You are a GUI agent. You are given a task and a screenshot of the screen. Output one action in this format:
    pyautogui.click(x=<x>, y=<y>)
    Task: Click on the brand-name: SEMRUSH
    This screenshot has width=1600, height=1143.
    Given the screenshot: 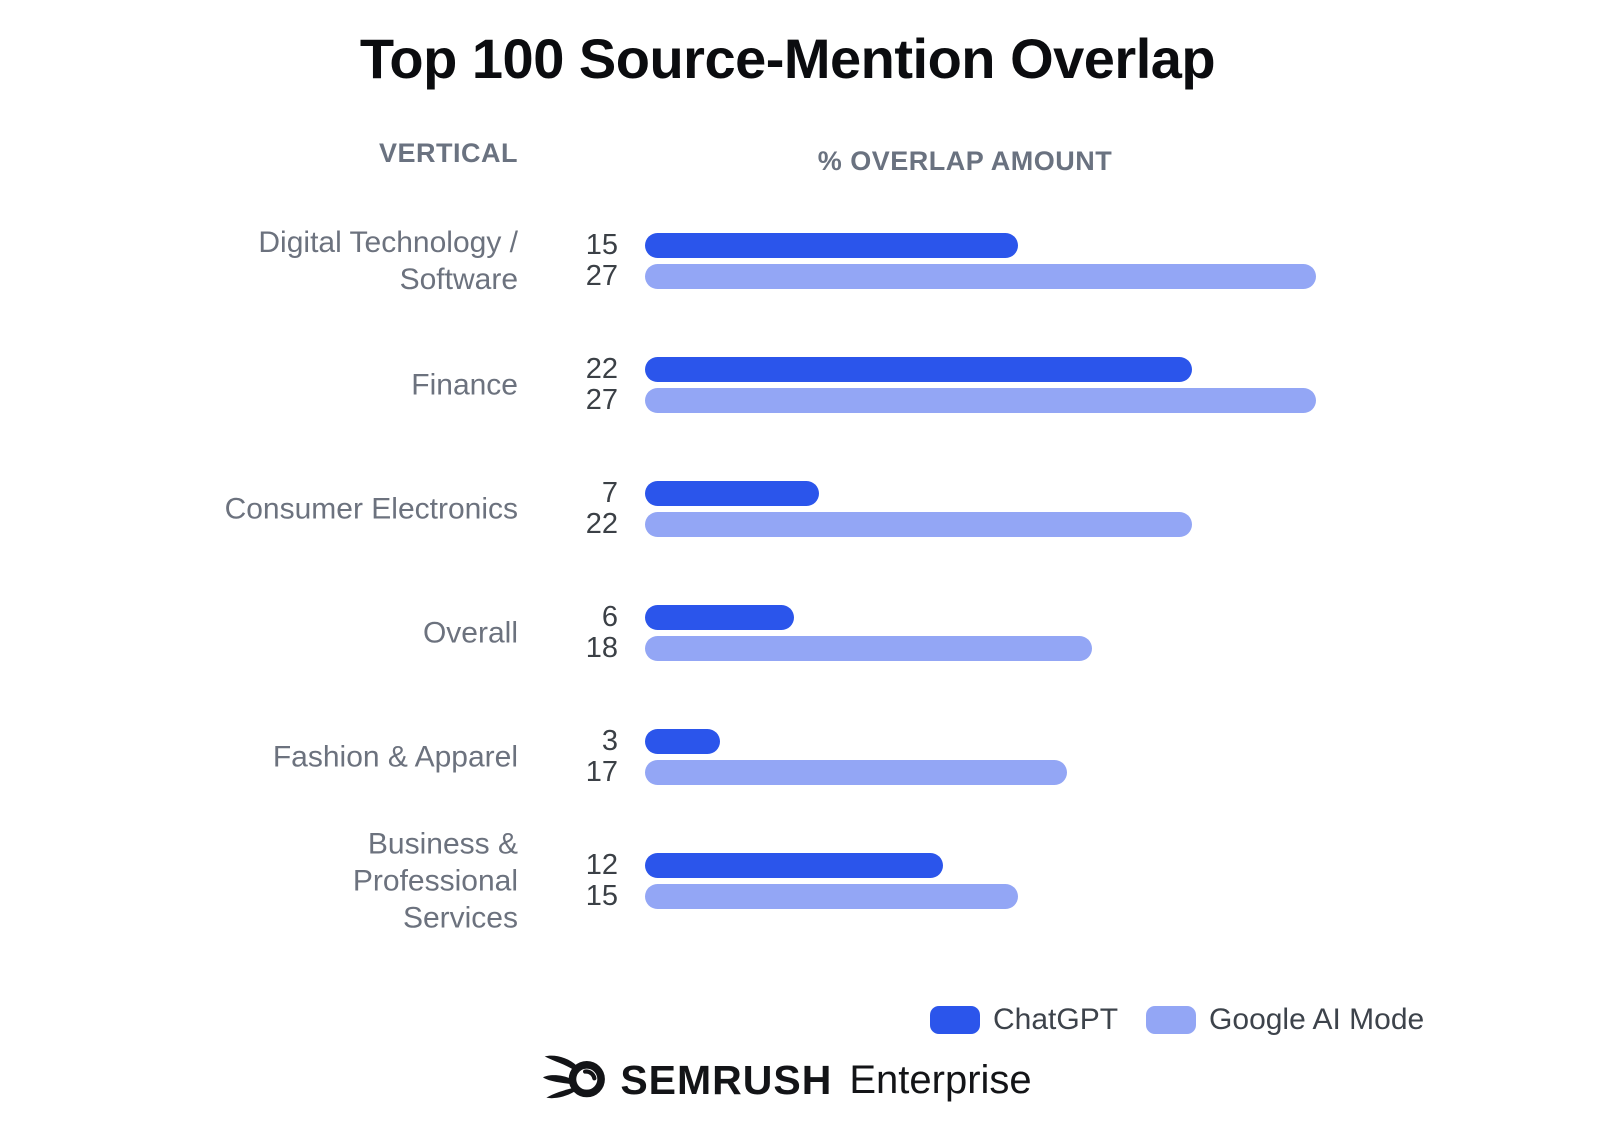 What is the action you would take?
    pyautogui.click(x=726, y=1079)
    